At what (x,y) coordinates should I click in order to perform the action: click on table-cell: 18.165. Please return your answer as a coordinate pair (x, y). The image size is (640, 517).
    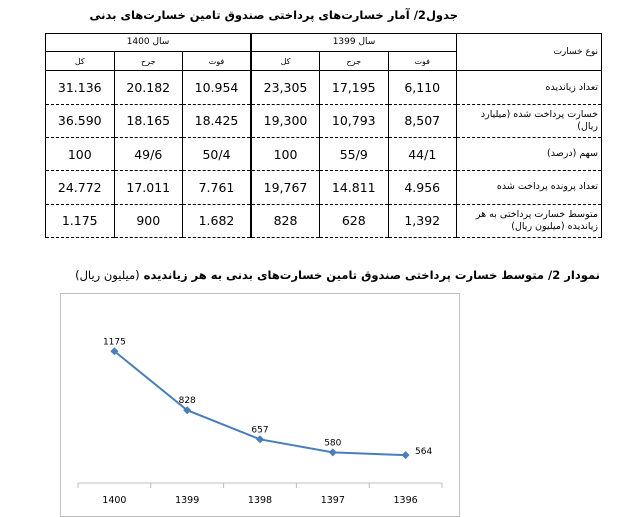
    Looking at the image, I should click on (148, 121).